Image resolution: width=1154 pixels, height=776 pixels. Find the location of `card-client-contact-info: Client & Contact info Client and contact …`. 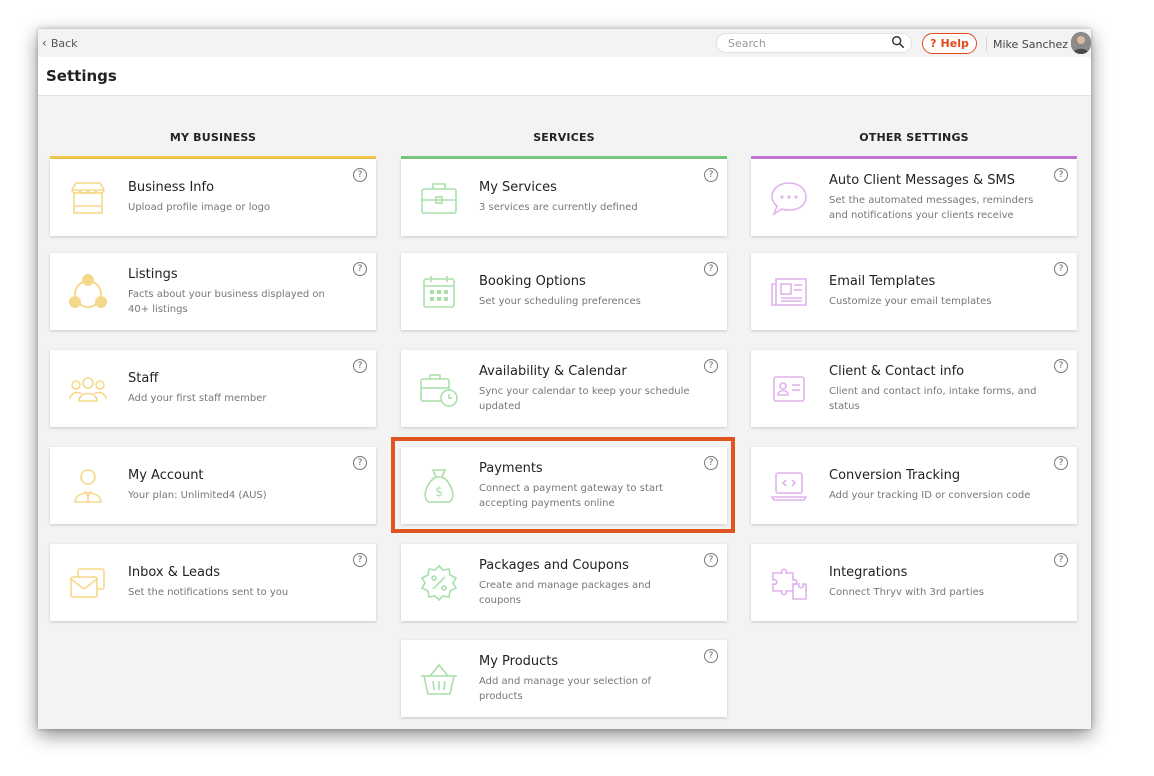

card-client-contact-info: Client & Contact info Client and contact … is located at coordinates (914, 388).